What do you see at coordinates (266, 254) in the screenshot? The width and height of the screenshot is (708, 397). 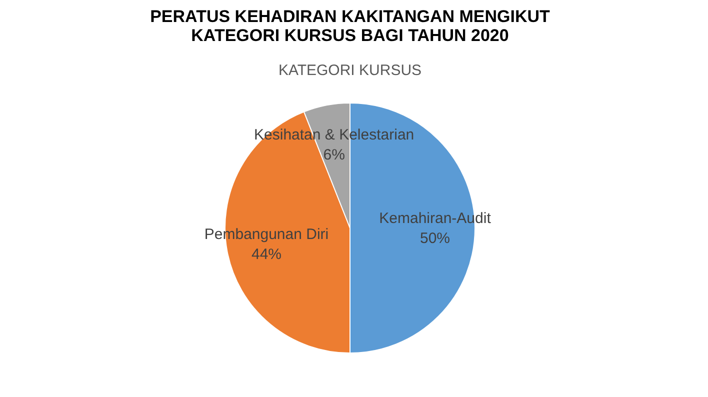 I see `data-label: 44%` at bounding box center [266, 254].